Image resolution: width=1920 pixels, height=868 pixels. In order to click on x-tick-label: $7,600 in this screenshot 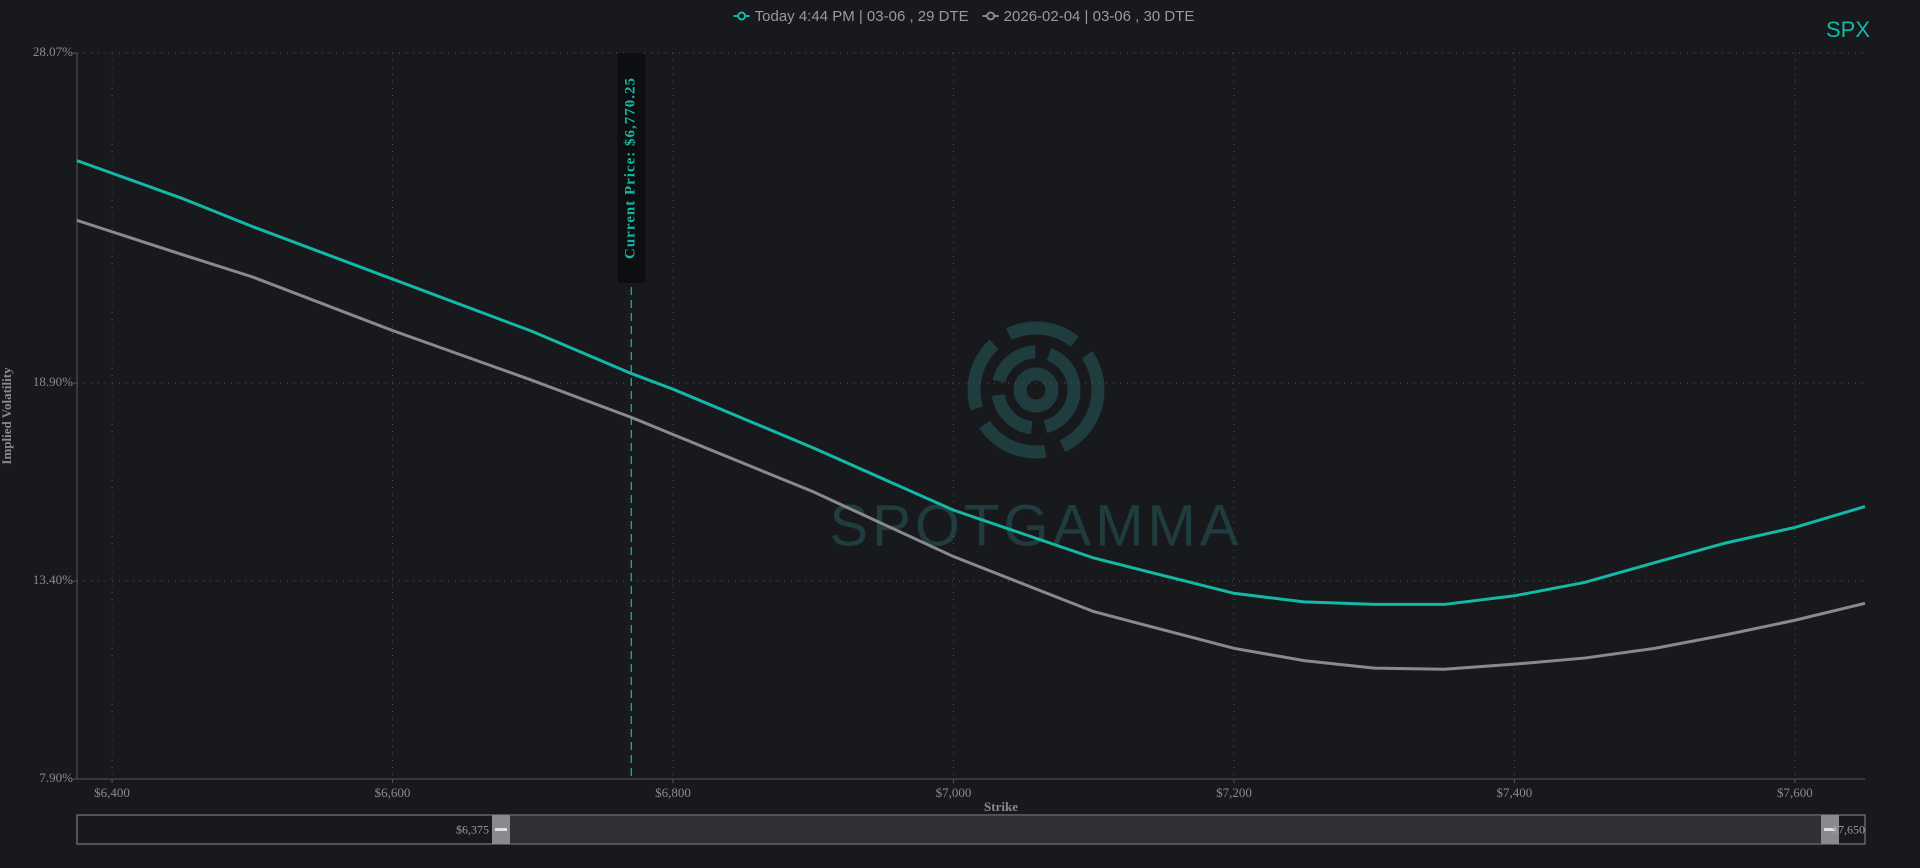, I will do `click(1795, 792)`.